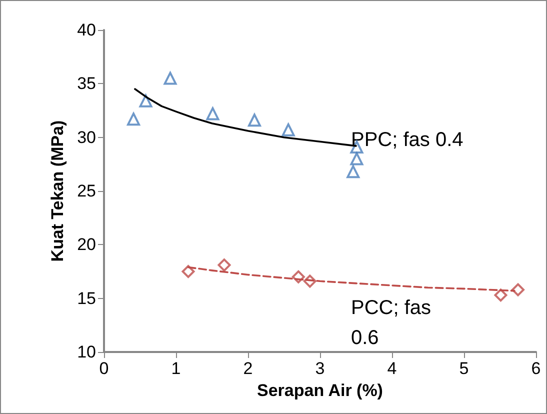  What do you see at coordinates (320, 368) in the screenshot?
I see `x-tick-label: 3` at bounding box center [320, 368].